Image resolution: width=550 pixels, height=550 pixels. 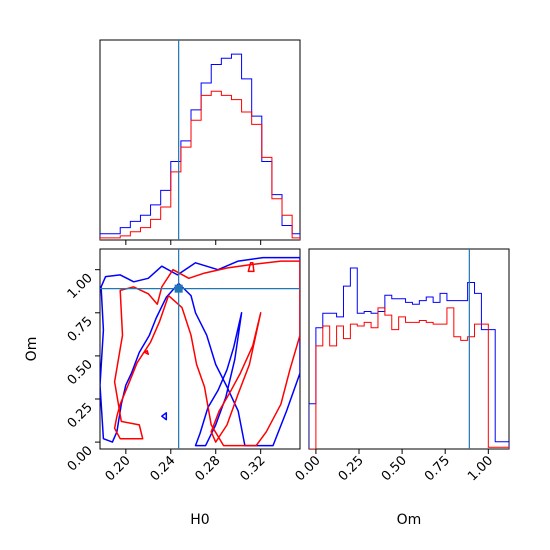 What do you see at coordinates (118, 468) in the screenshot?
I see `h0-x-tick-label: 0.20` at bounding box center [118, 468].